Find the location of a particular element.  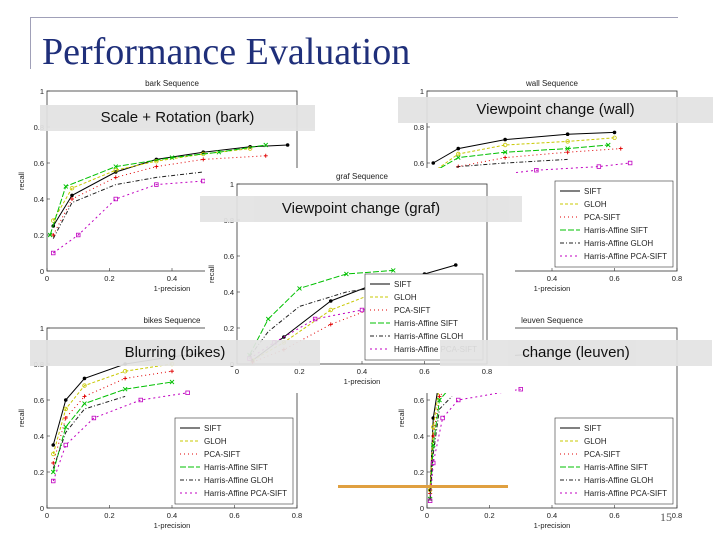

caption-bark: Scale + Rotation (bark) is located at coordinates (177, 118).